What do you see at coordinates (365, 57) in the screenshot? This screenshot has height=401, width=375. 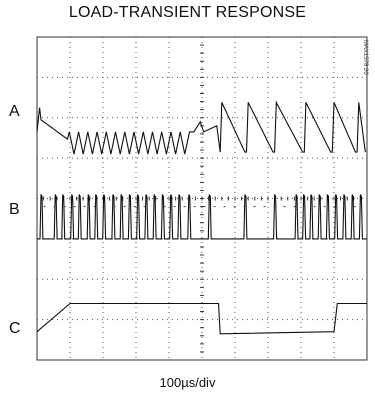 I see `part-number: MAX1578 20` at bounding box center [365, 57].